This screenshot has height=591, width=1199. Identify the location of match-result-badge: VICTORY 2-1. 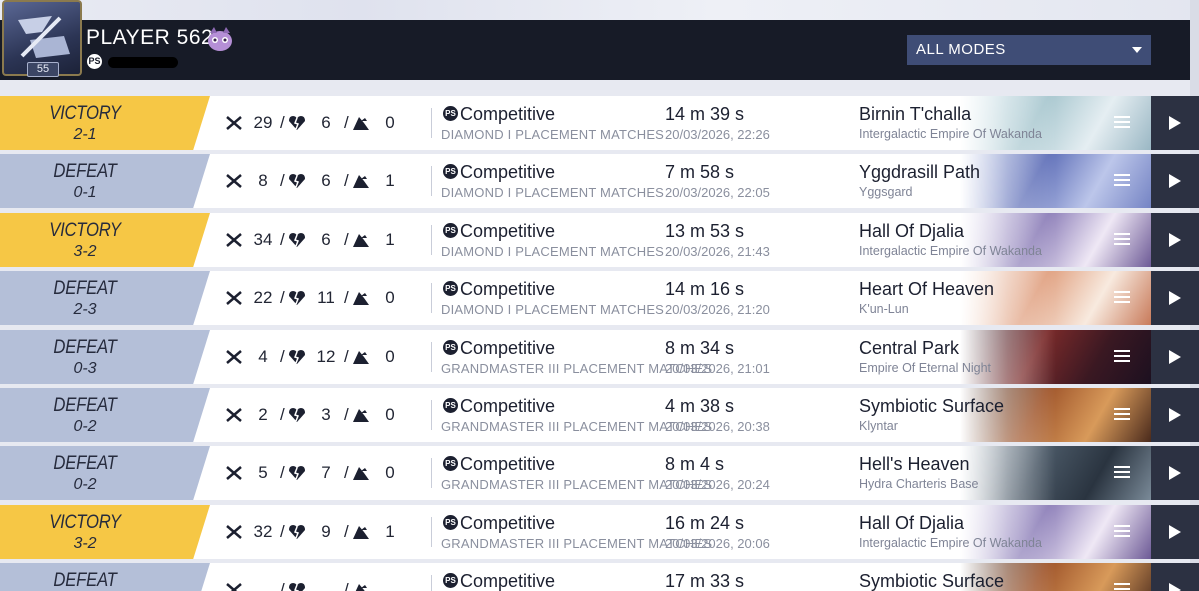
(105, 123).